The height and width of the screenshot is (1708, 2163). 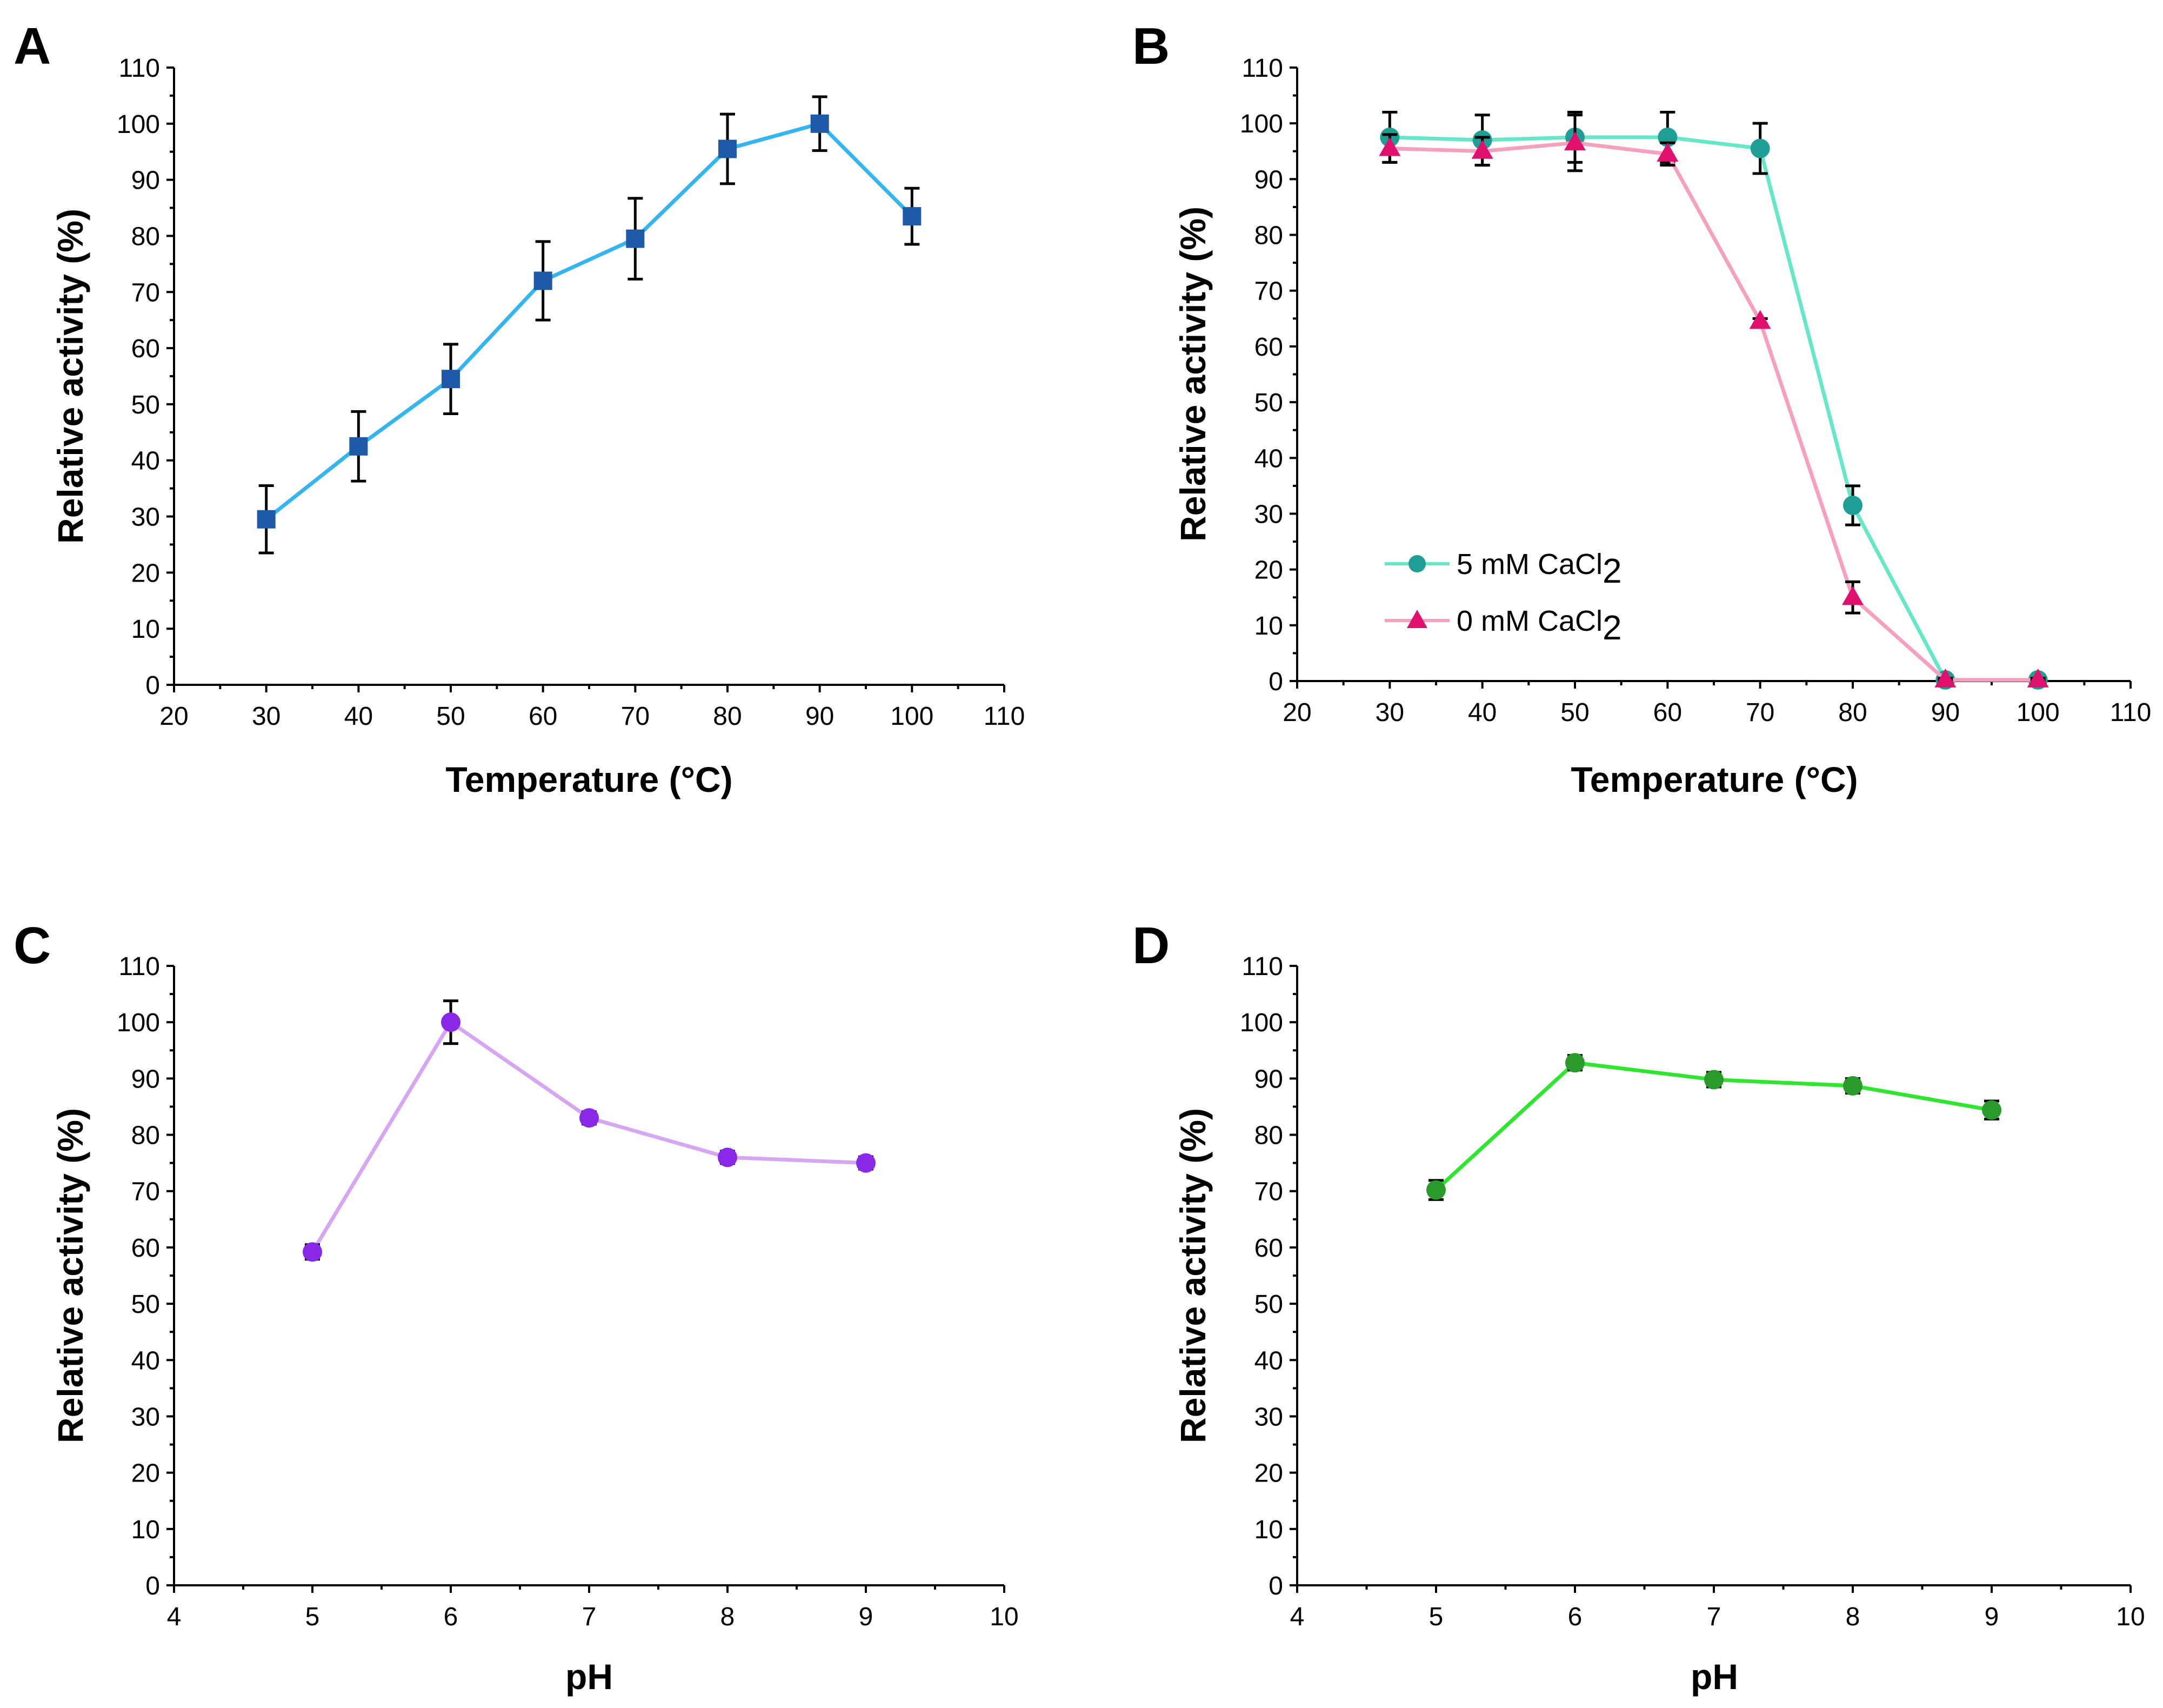 What do you see at coordinates (1945, 712) in the screenshot?
I see `x-tick-label: 90` at bounding box center [1945, 712].